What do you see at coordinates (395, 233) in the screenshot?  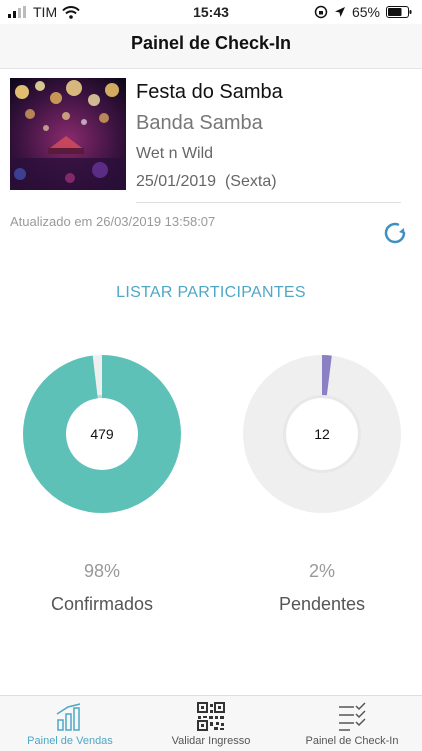 I see `refresh-icon` at bounding box center [395, 233].